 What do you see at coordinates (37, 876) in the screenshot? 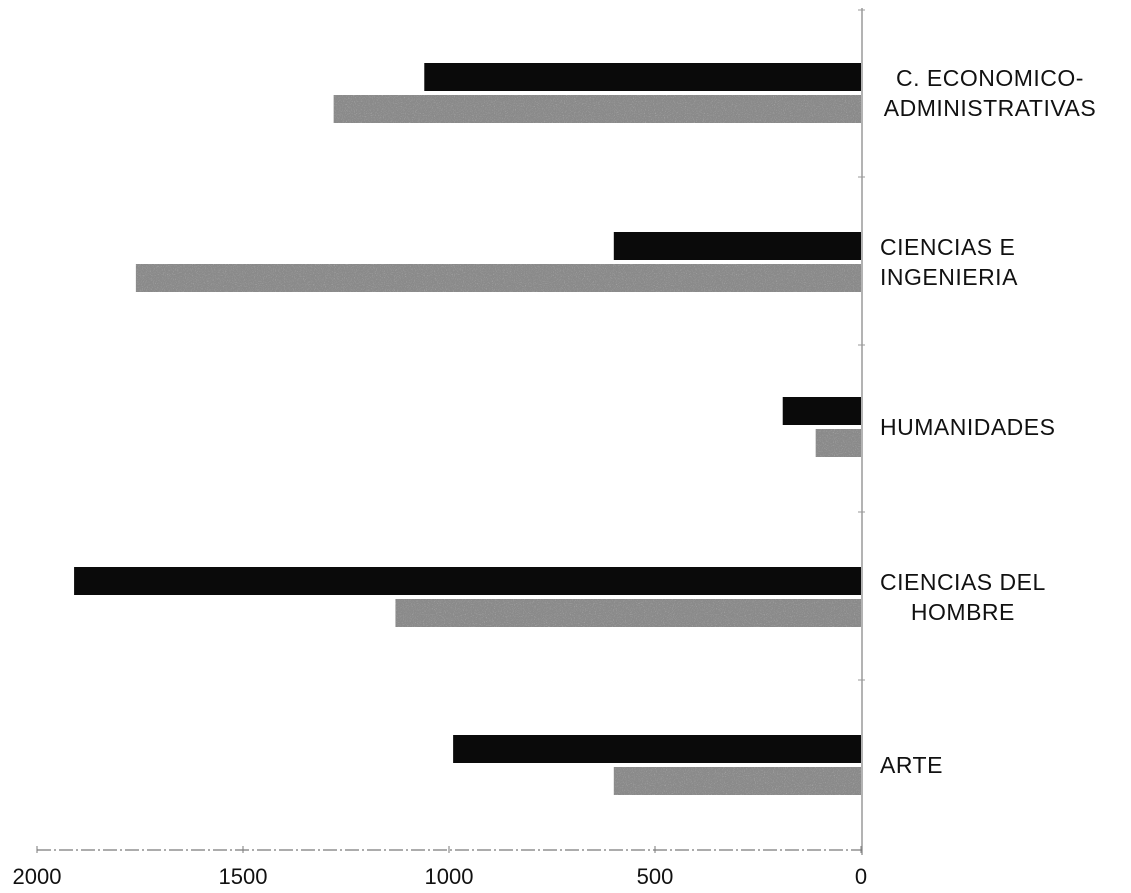
I see `x-tick-label-1: 2000` at bounding box center [37, 876].